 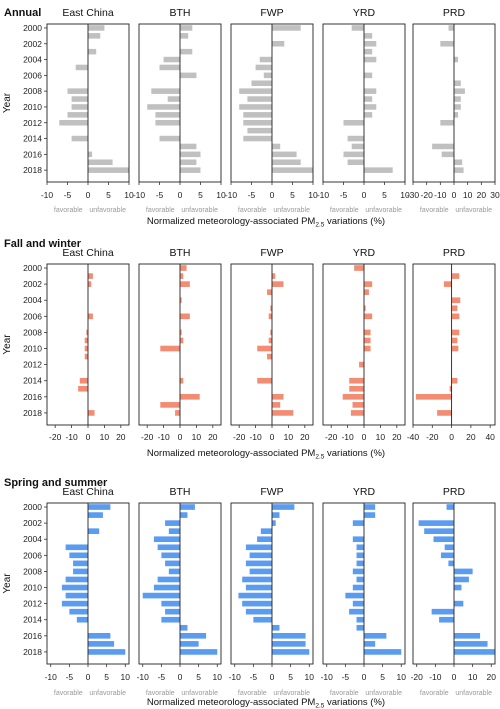 What do you see at coordinates (32, 60) in the screenshot?
I see `year-tick-label: 2004` at bounding box center [32, 60].